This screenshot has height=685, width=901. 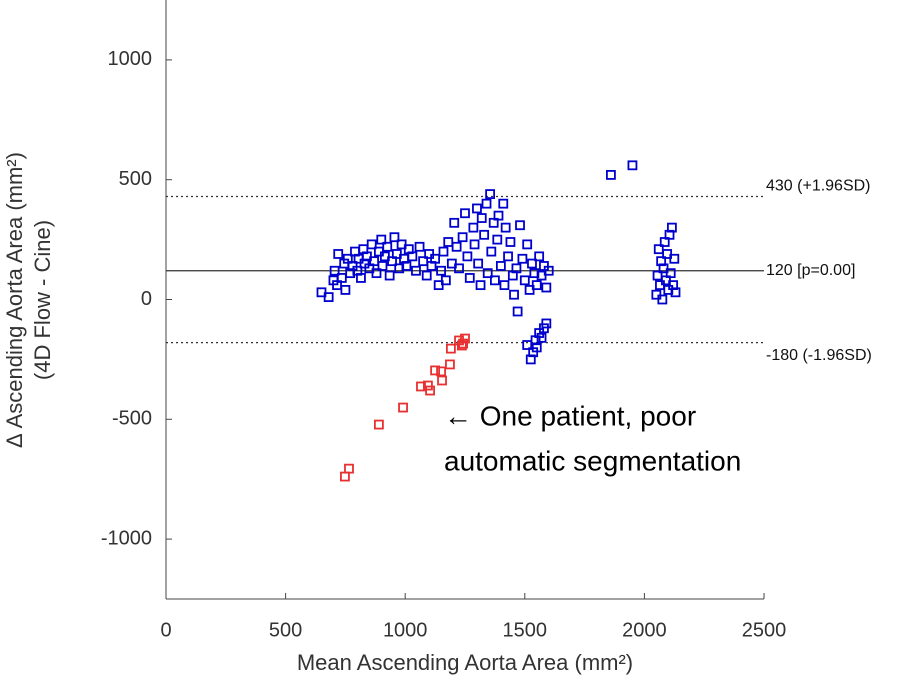 I want to click on y-tick-label: -1000, so click(x=126, y=538).